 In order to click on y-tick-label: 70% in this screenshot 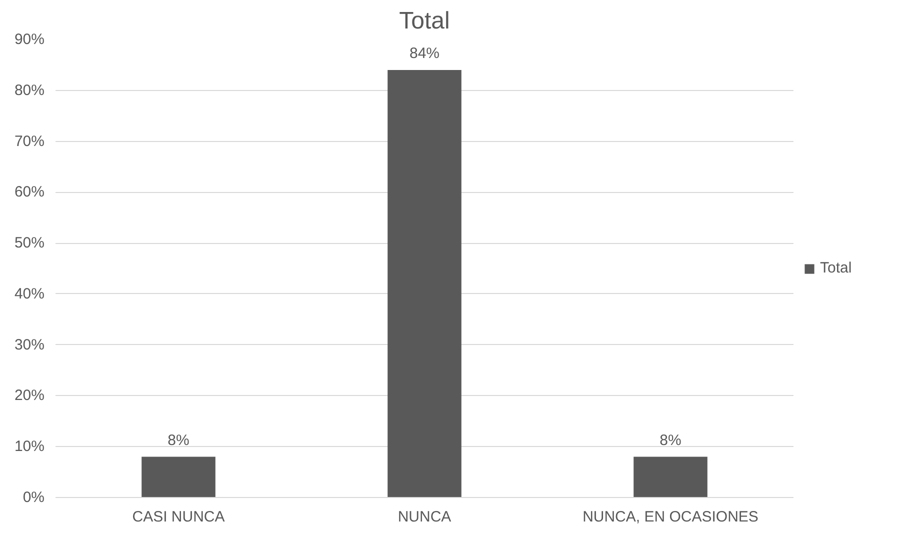, I will do `click(29, 141)`.